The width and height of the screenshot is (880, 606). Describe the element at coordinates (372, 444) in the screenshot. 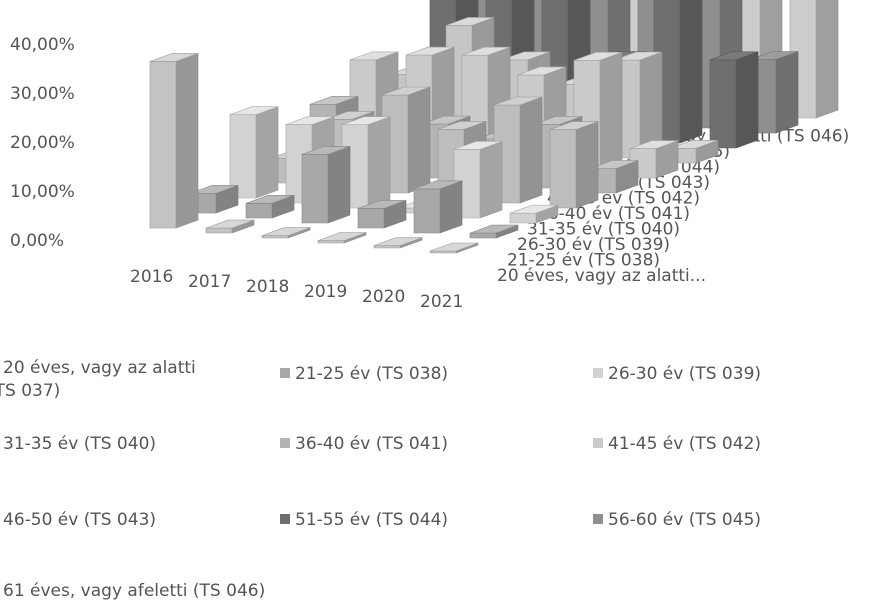

I see `legend-label: 36-40 év (TS 041)` at that location.